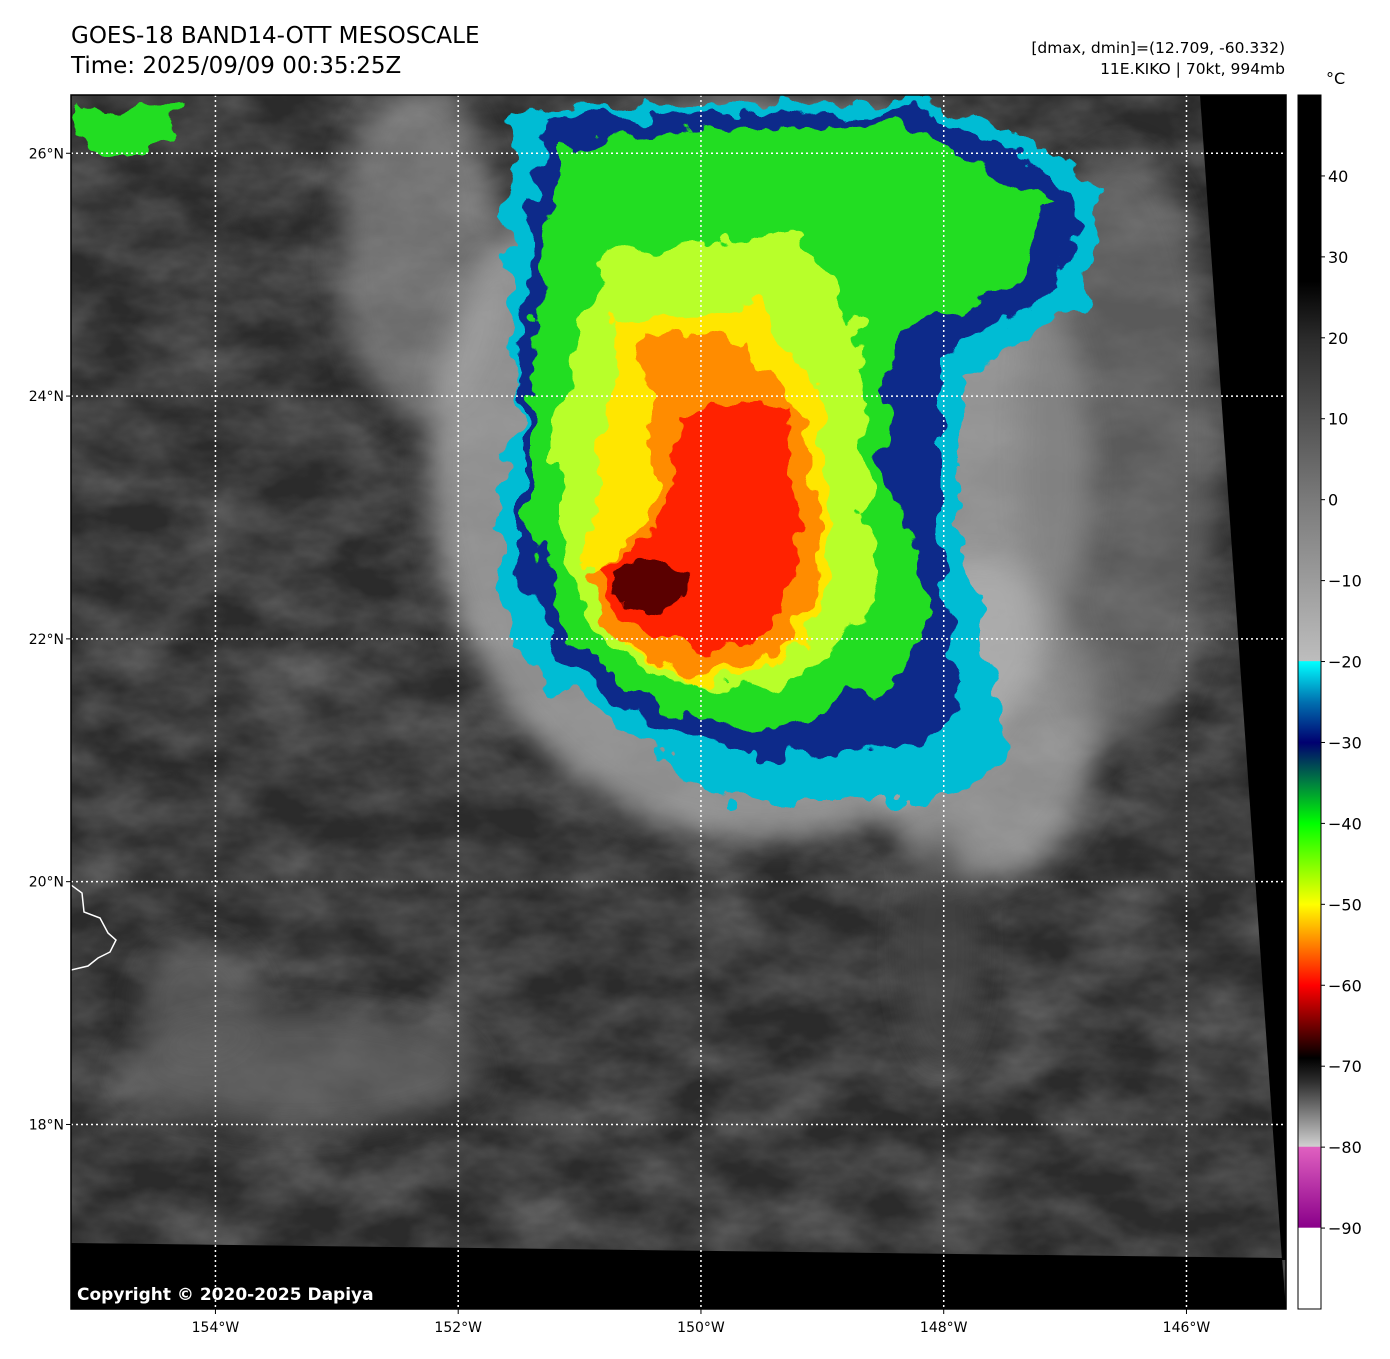 The height and width of the screenshot is (1359, 1390). What do you see at coordinates (1341, 702) in the screenshot?
I see `colorbar-ticks: 40 30 20 10 0 −10 −20 −30 −40 −50 −60 −70 −80 −90` at bounding box center [1341, 702].